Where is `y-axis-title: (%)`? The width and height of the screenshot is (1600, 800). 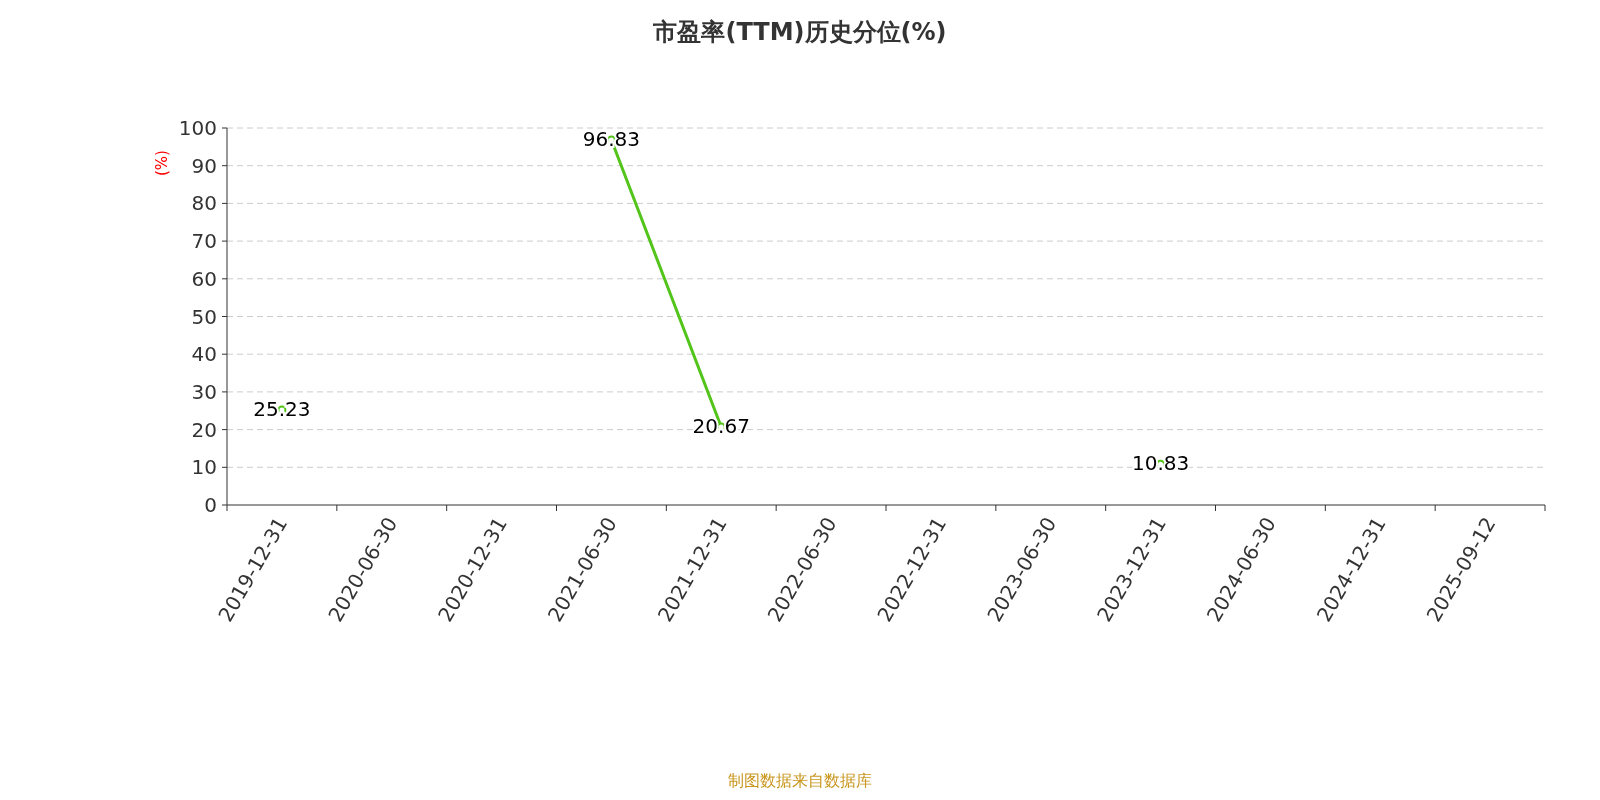
y-axis-title: (%) is located at coordinates (162, 163).